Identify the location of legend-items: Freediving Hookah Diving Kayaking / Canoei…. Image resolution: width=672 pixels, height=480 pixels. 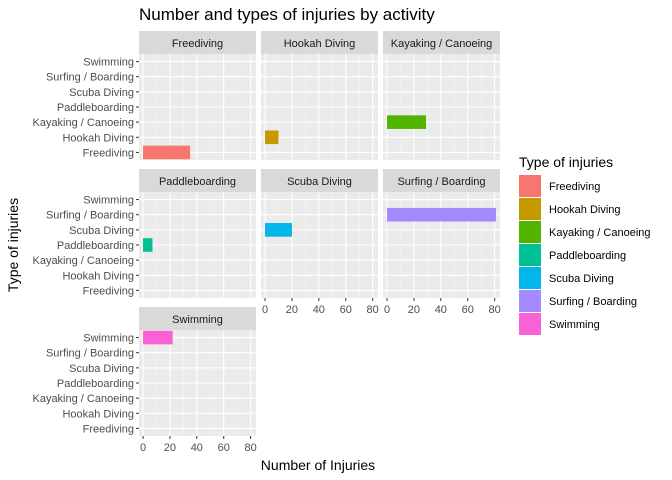
(585, 255).